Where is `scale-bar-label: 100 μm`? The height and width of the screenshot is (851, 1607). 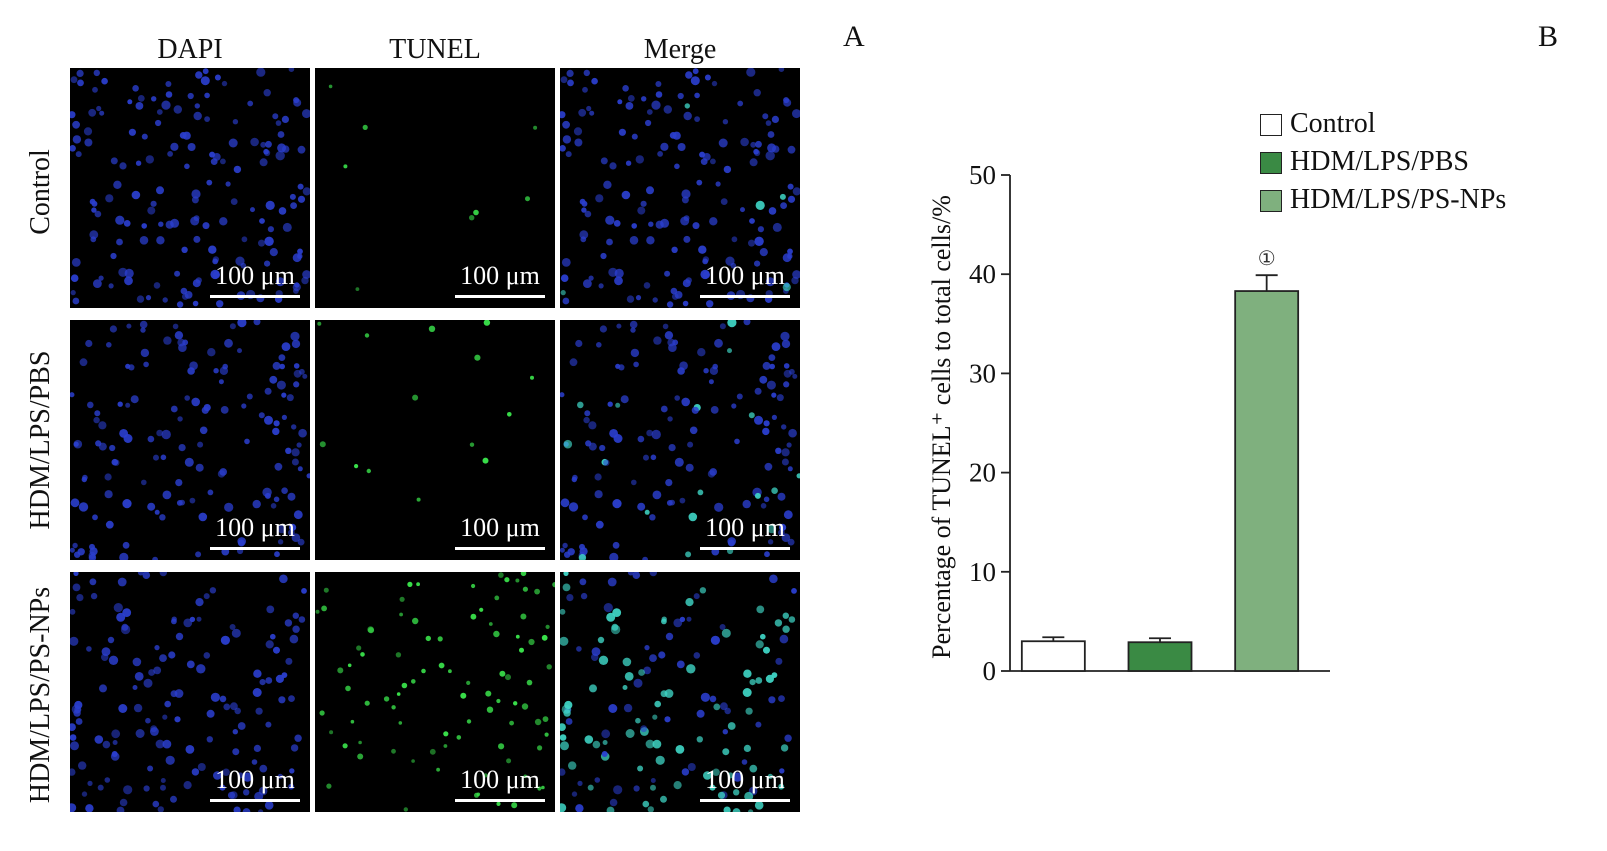
scale-bar-label: 100 μm is located at coordinates (745, 527).